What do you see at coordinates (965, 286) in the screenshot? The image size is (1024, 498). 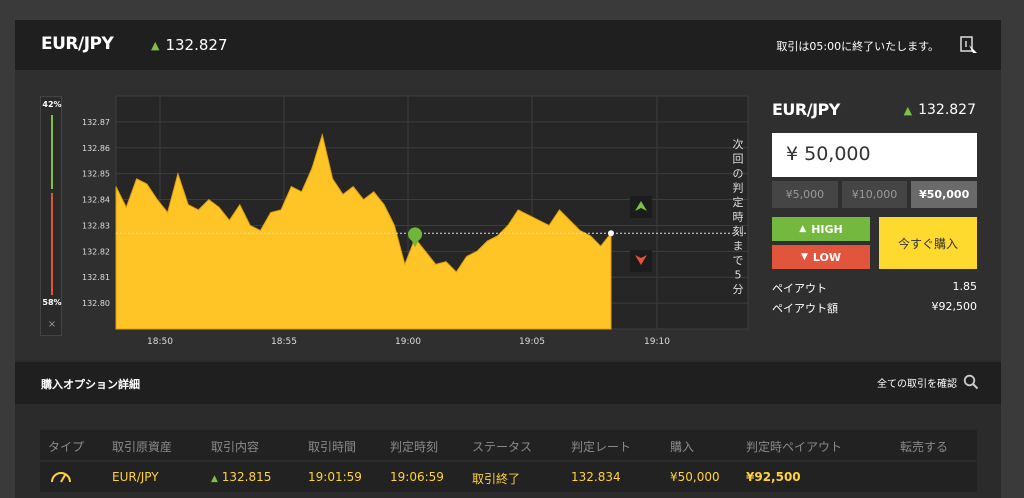 I see `payout-value: 1.85` at bounding box center [965, 286].